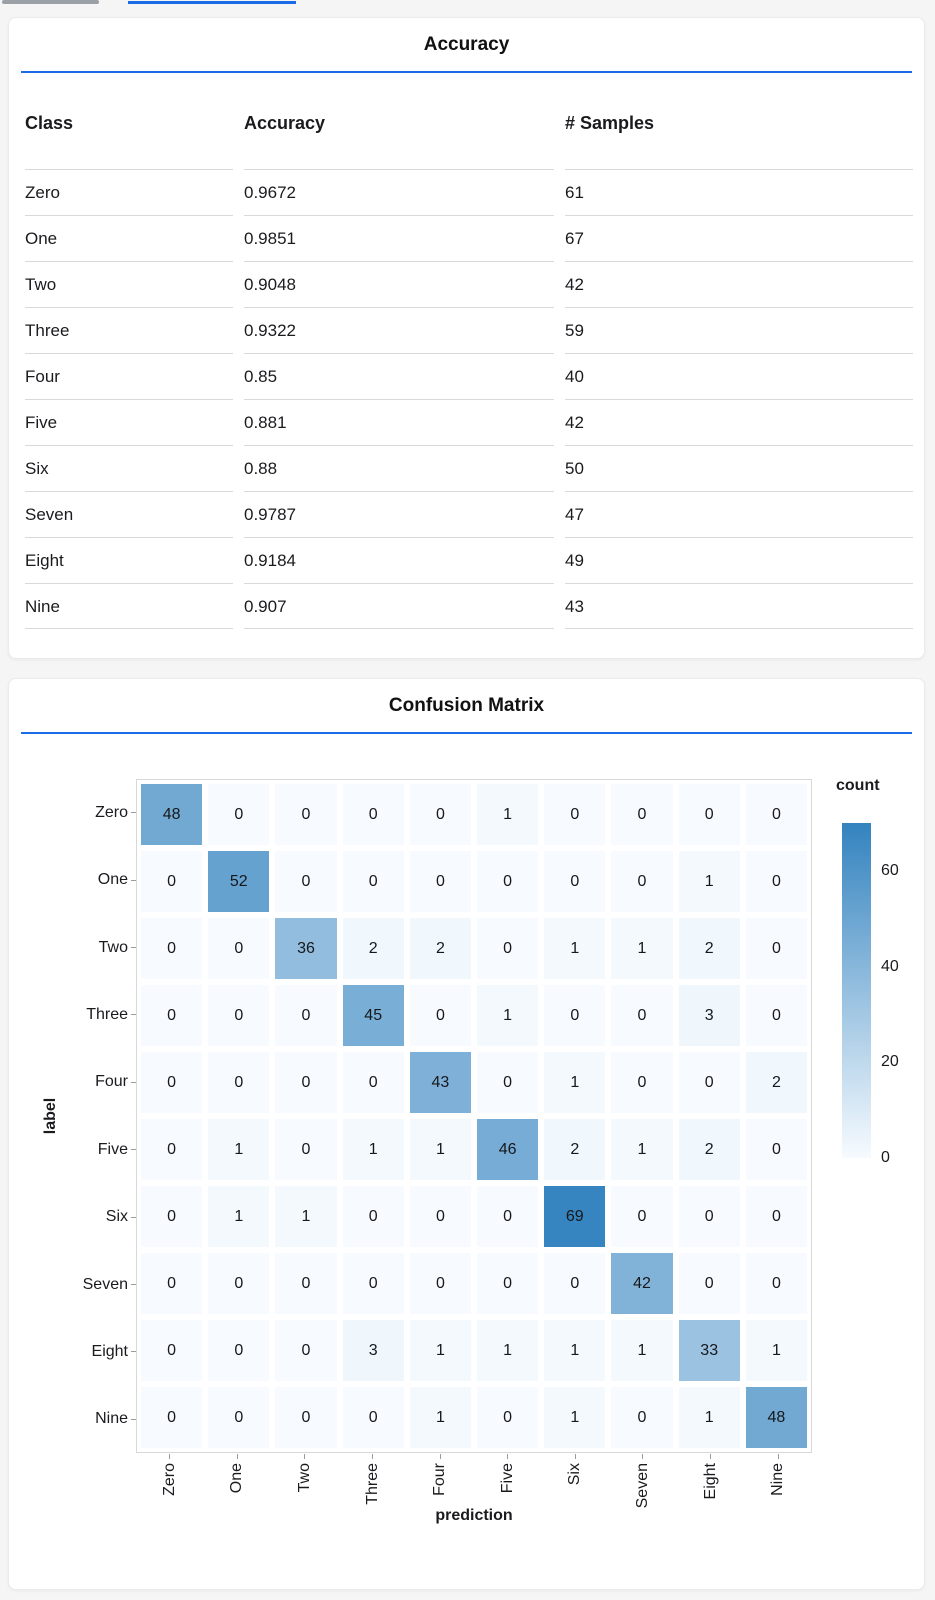 Image resolution: width=935 pixels, height=1600 pixels. I want to click on table-cell: 0.907, so click(399, 606).